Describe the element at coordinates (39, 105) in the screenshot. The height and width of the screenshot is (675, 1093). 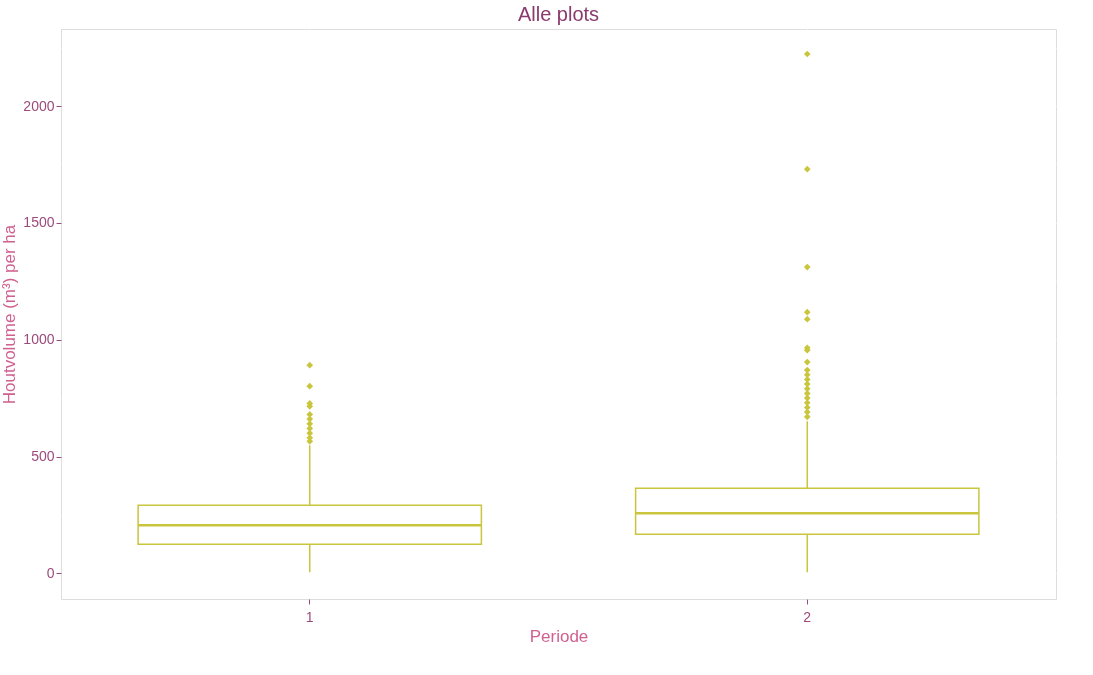
I see `y-tick-label: 2000` at that location.